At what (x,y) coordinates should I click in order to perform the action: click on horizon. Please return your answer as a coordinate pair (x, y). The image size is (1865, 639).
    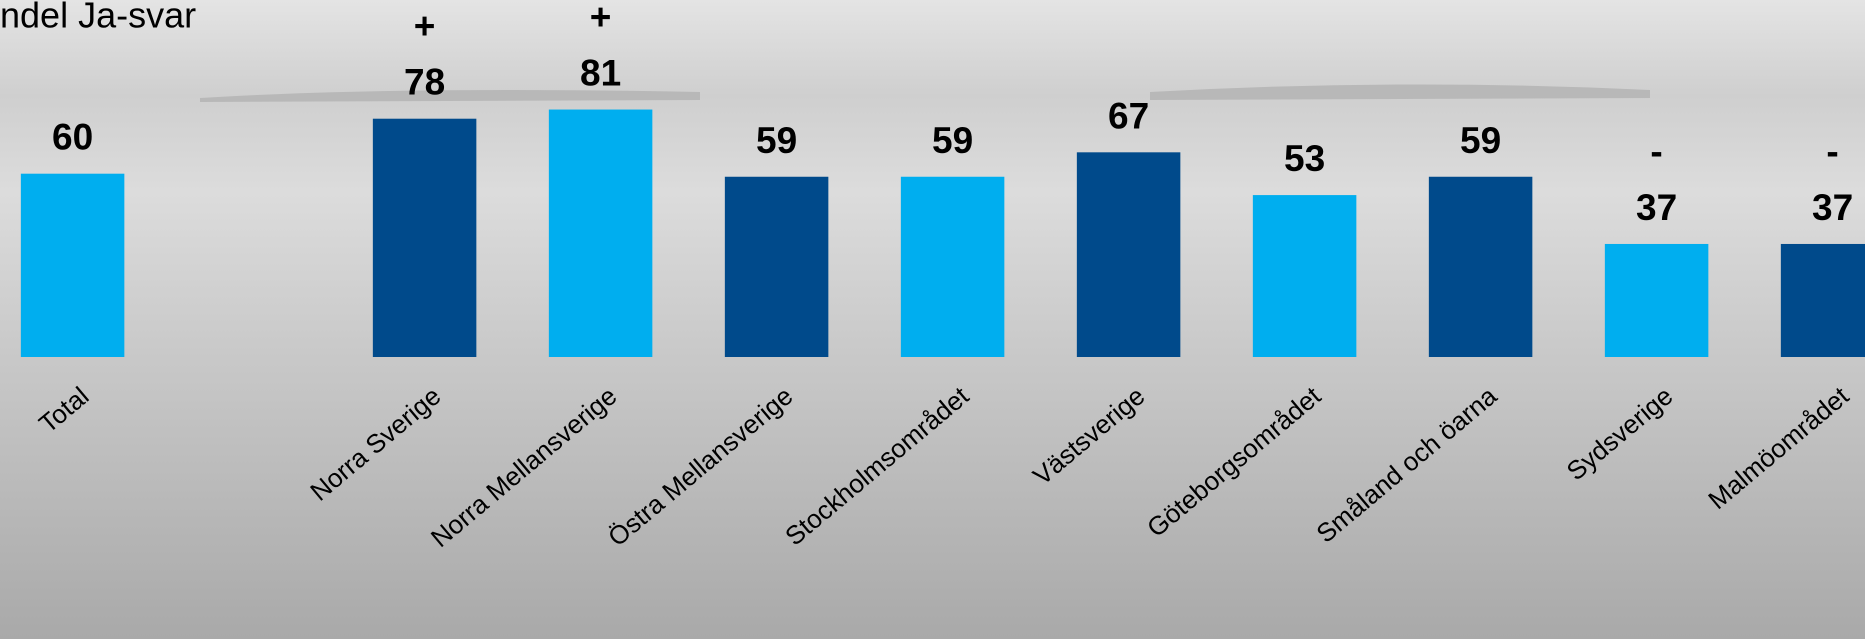
    Looking at the image, I should click on (925, 93).